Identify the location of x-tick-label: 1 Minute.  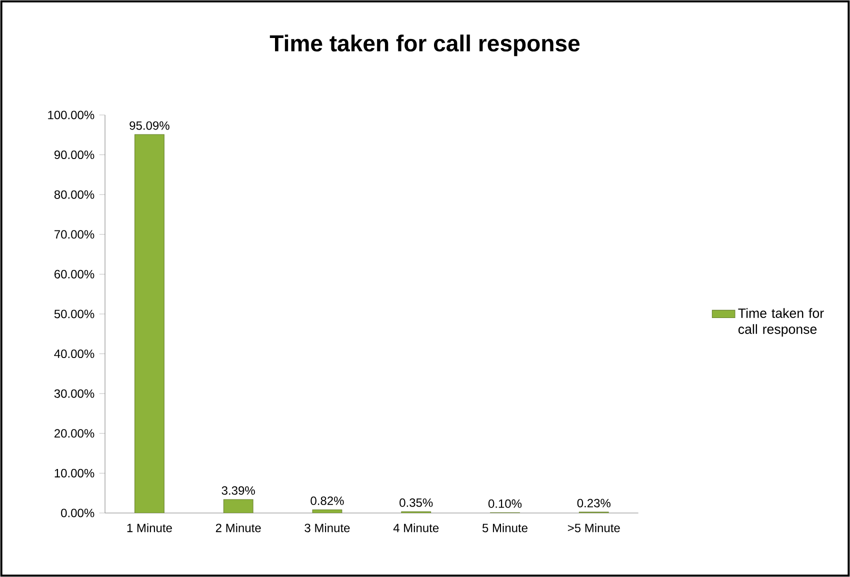
(149, 527).